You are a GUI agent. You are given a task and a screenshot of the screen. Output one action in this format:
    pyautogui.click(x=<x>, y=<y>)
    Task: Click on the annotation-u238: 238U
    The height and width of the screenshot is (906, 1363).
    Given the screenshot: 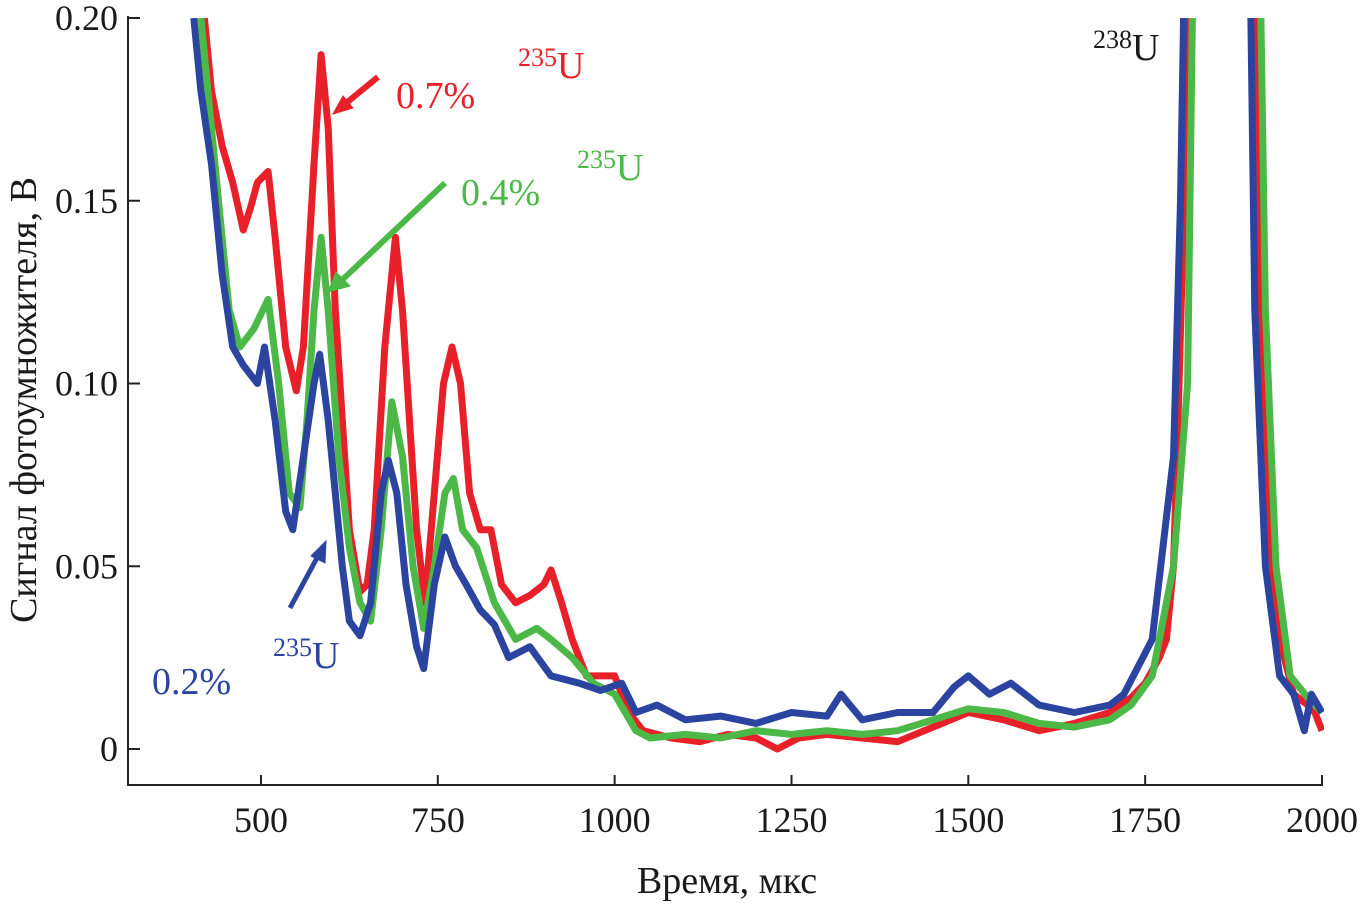 What is the action you would take?
    pyautogui.click(x=1126, y=47)
    